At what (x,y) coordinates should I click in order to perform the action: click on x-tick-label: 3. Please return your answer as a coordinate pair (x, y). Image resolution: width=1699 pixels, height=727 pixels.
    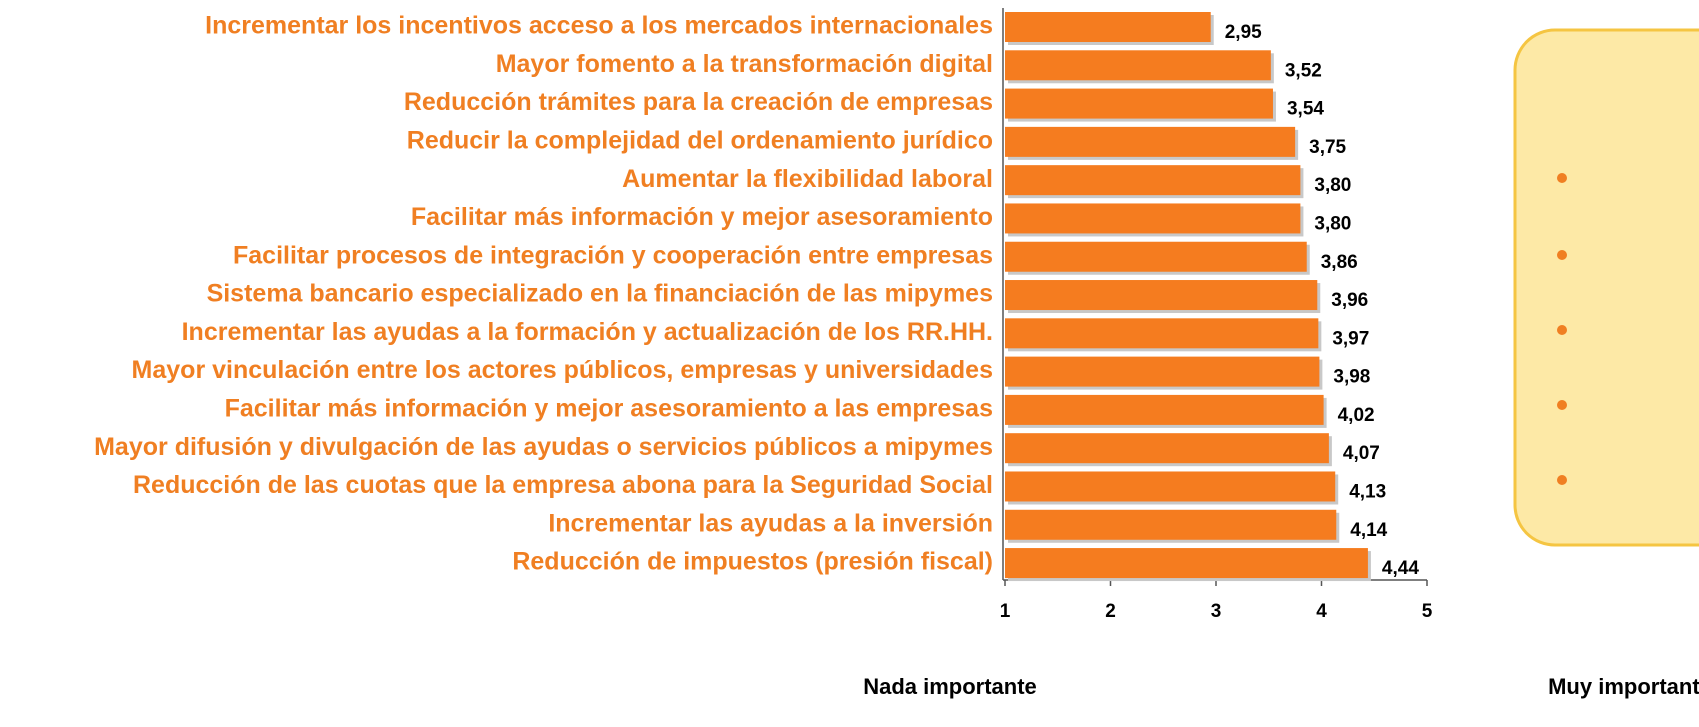
    Looking at the image, I should click on (1216, 611).